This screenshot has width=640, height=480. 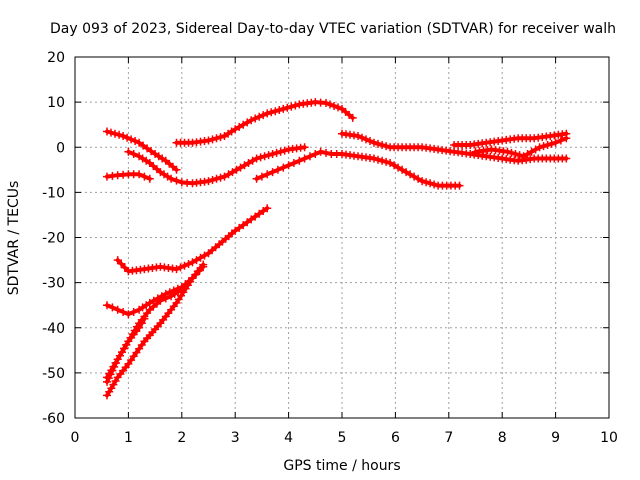 What do you see at coordinates (502, 438) in the screenshot?
I see `x-tick-label: 8` at bounding box center [502, 438].